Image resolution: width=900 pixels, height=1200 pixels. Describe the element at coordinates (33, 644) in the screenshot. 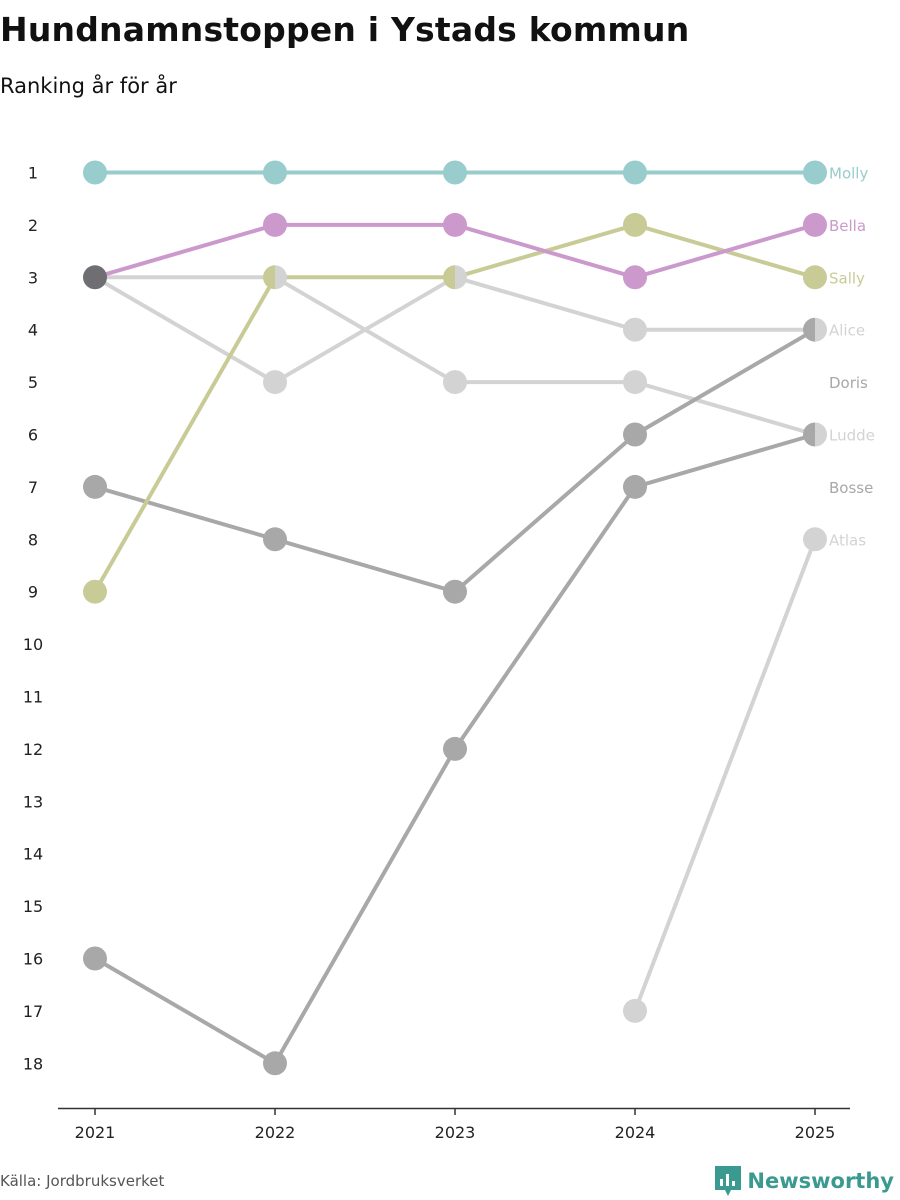

I see `y-tick-label-10: 10` at that location.